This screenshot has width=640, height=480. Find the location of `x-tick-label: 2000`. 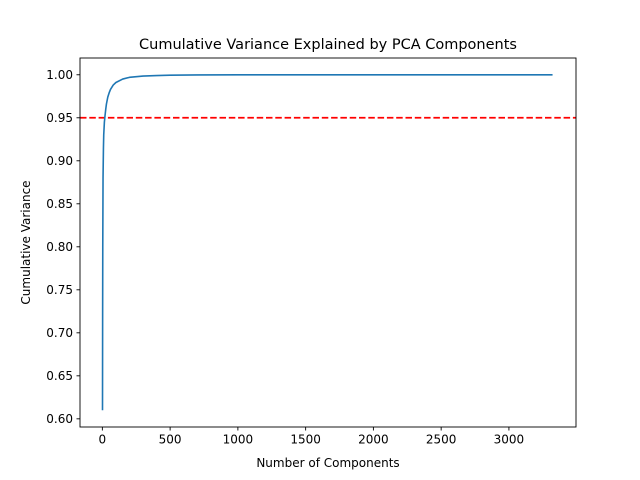

x-tick-label: 2000 is located at coordinates (373, 440).